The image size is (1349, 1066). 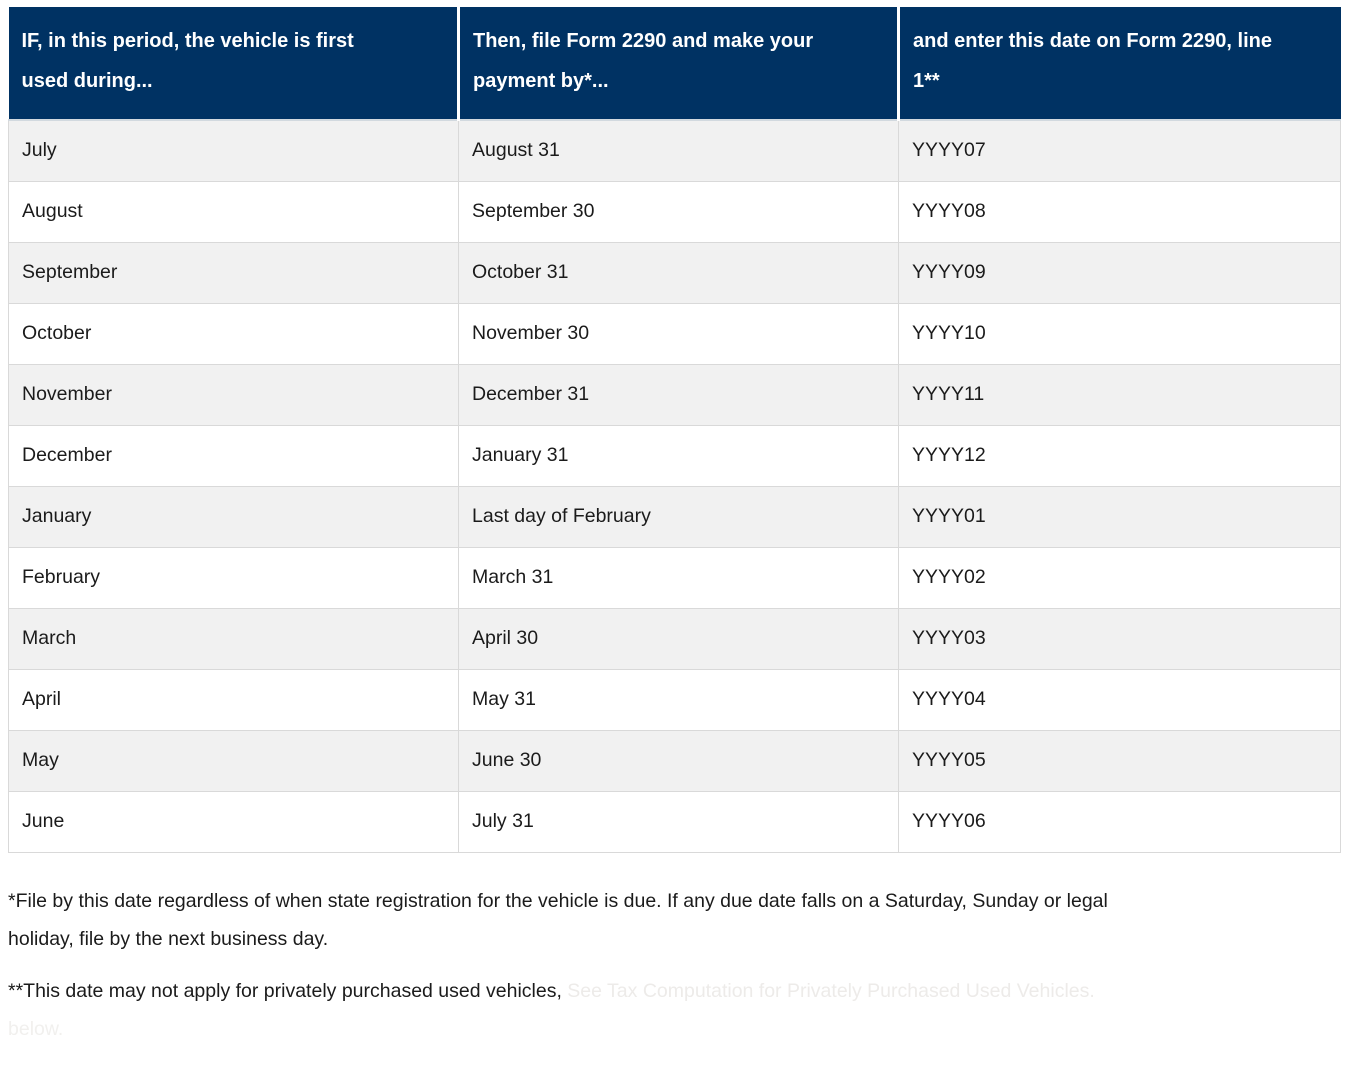 I want to click on cell-file-by-date: December 31, so click(x=678, y=394).